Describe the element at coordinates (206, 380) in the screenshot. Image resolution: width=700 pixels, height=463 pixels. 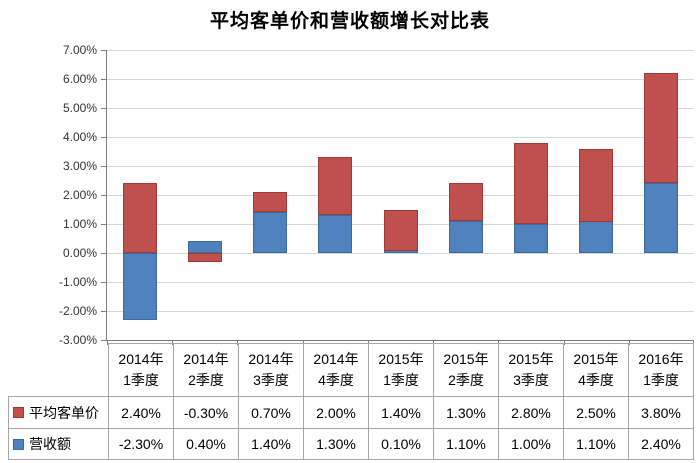
I see `column-header-quarter: 2季度` at that location.